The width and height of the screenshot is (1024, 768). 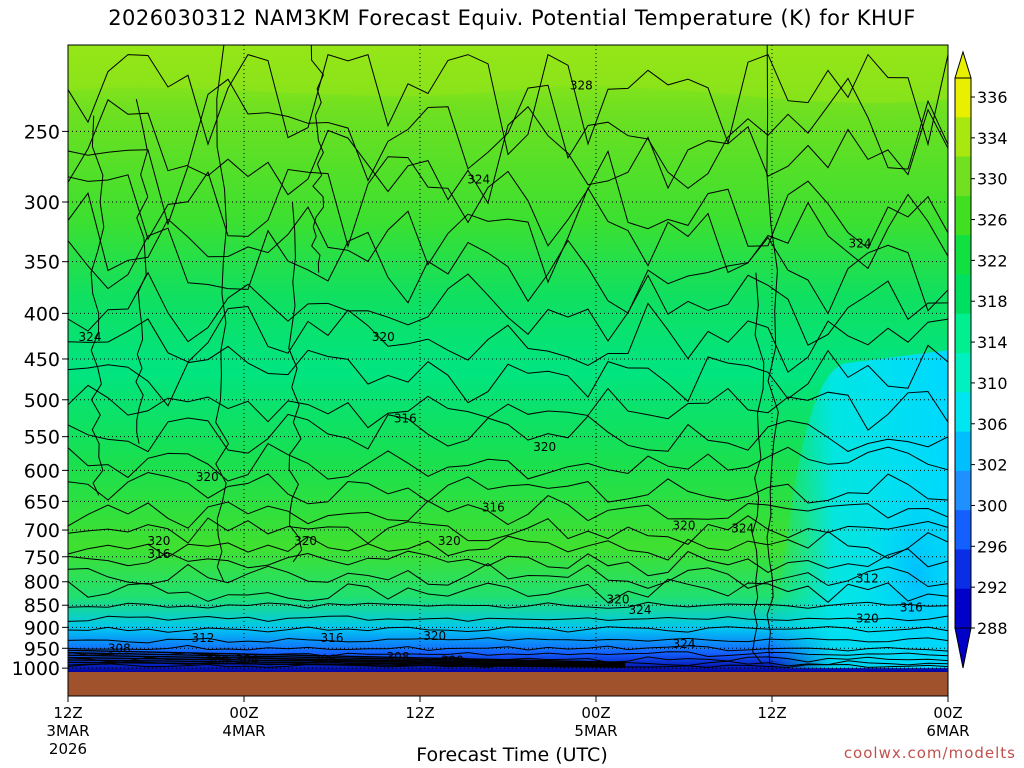 I want to click on colorbar-frame, so click(x=963, y=353).